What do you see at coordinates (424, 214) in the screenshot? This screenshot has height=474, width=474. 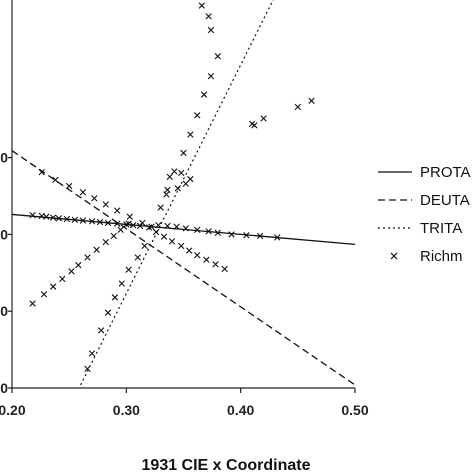 I see `legend: PROTA DEUTA TRITA Richm` at bounding box center [424, 214].